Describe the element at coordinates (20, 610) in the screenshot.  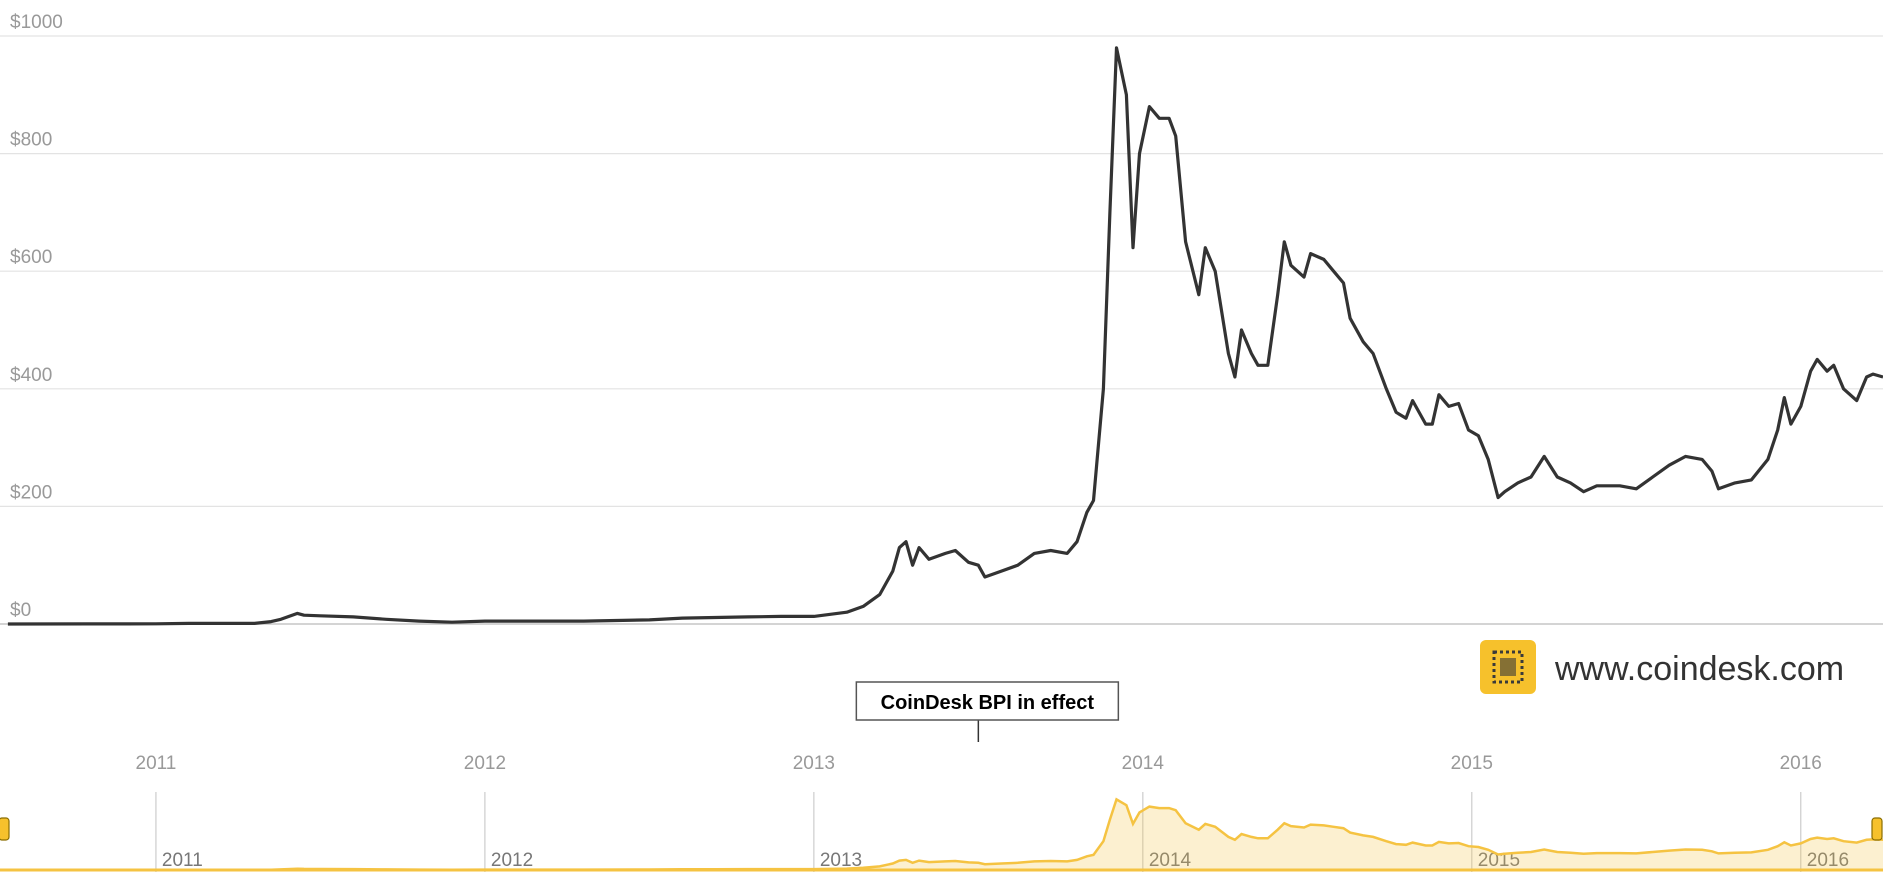
I see `y-tick-label: $0` at that location.